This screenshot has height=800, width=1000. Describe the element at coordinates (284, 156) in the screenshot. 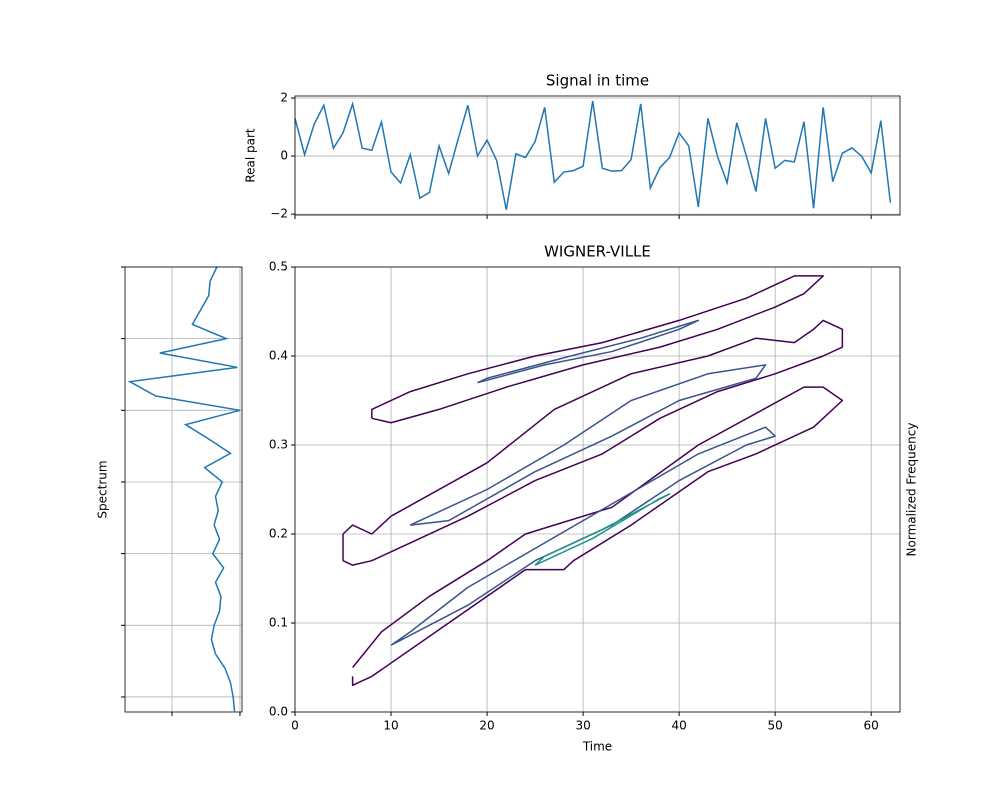

I see `y-tick-label: 0` at that location.